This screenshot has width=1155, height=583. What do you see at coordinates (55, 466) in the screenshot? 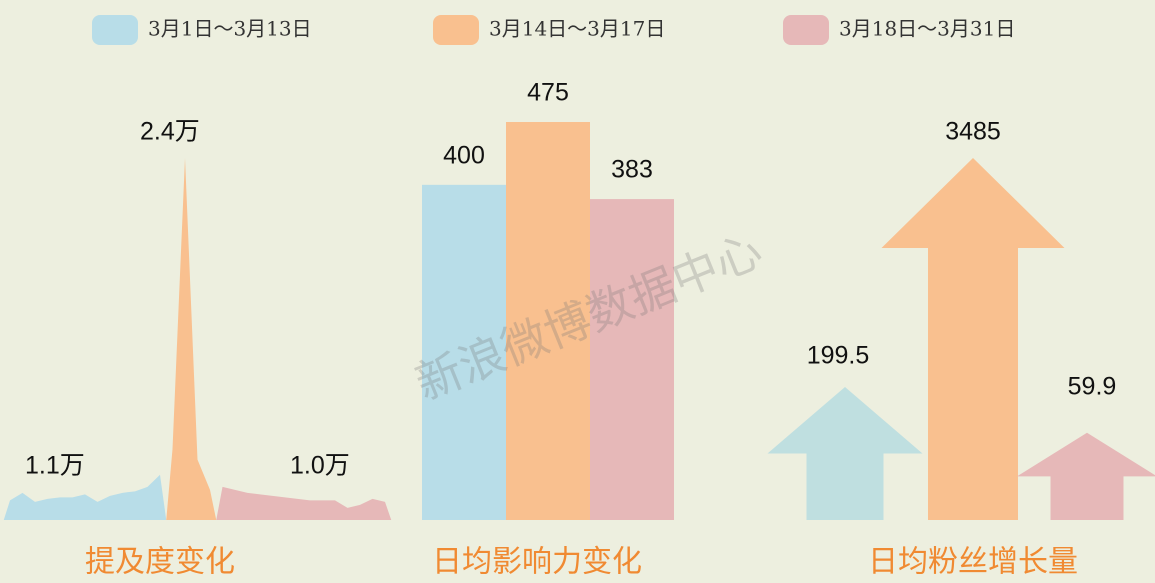
I see `annotation: 1.1万` at bounding box center [55, 466].